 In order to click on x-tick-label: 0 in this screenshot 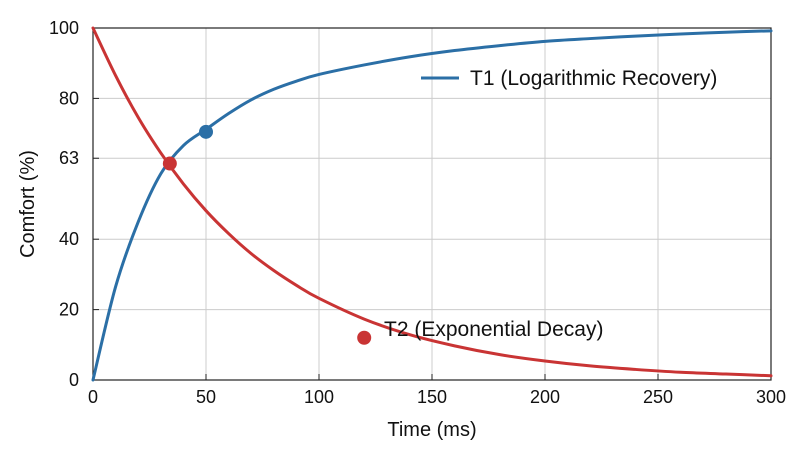, I will do `click(93, 397)`.